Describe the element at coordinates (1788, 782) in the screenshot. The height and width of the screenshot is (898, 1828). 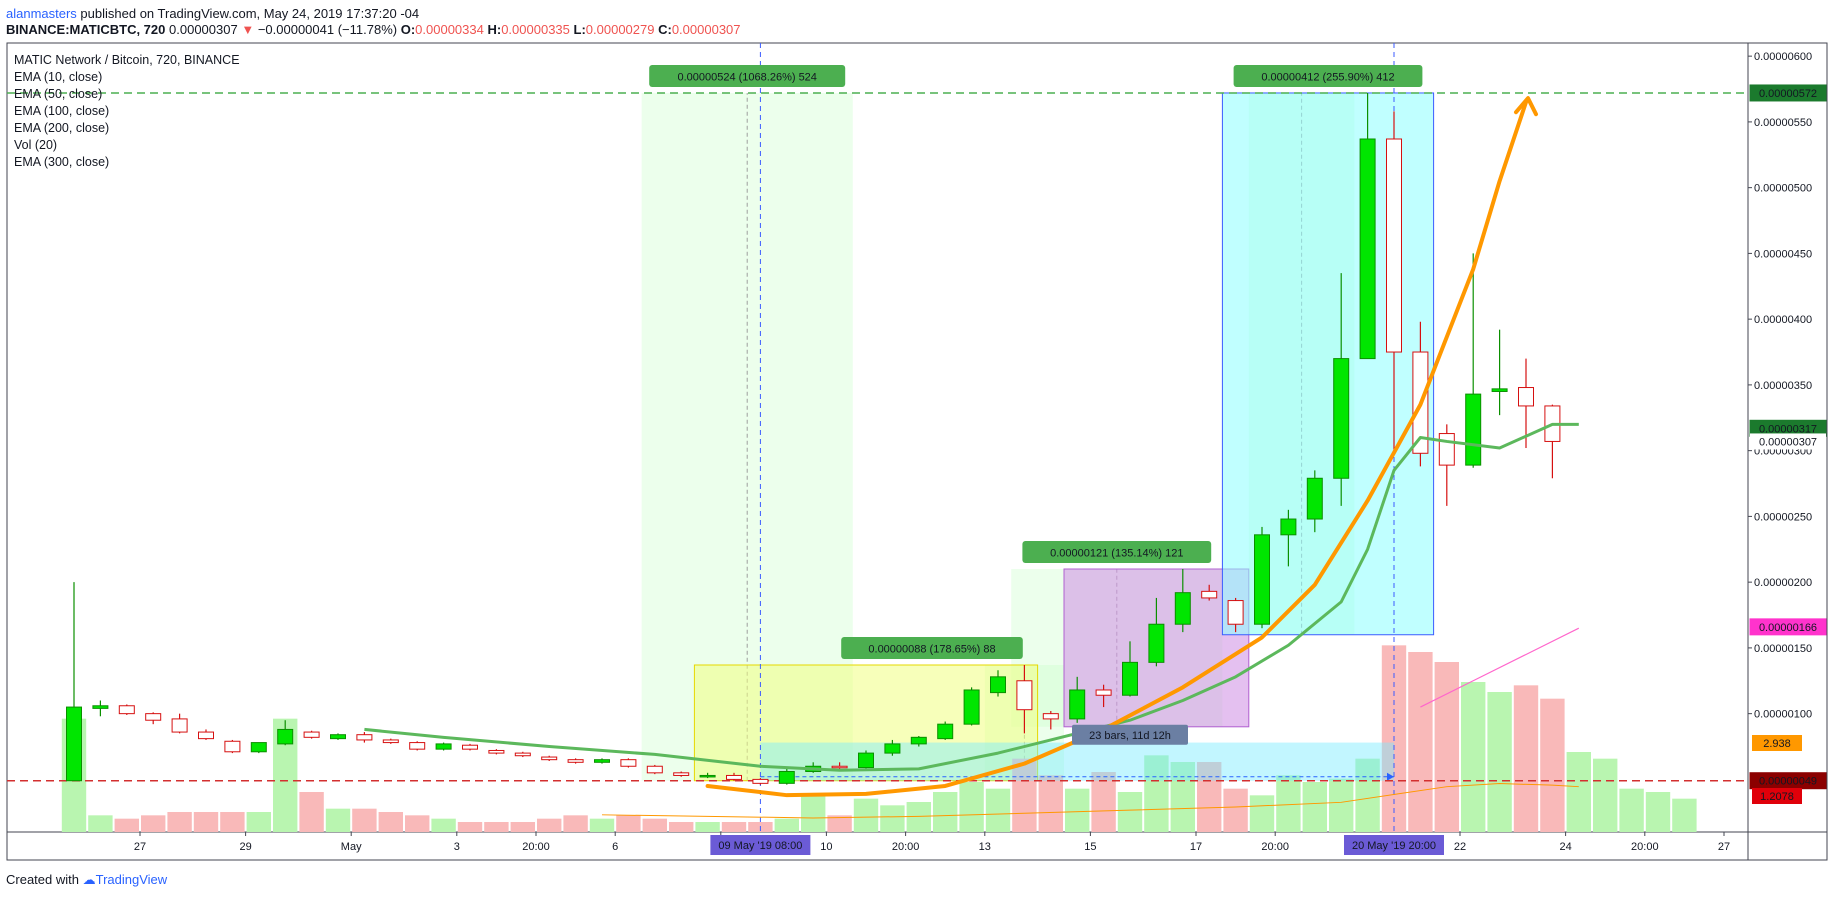
I see `price-marker: 0.00000049` at that location.